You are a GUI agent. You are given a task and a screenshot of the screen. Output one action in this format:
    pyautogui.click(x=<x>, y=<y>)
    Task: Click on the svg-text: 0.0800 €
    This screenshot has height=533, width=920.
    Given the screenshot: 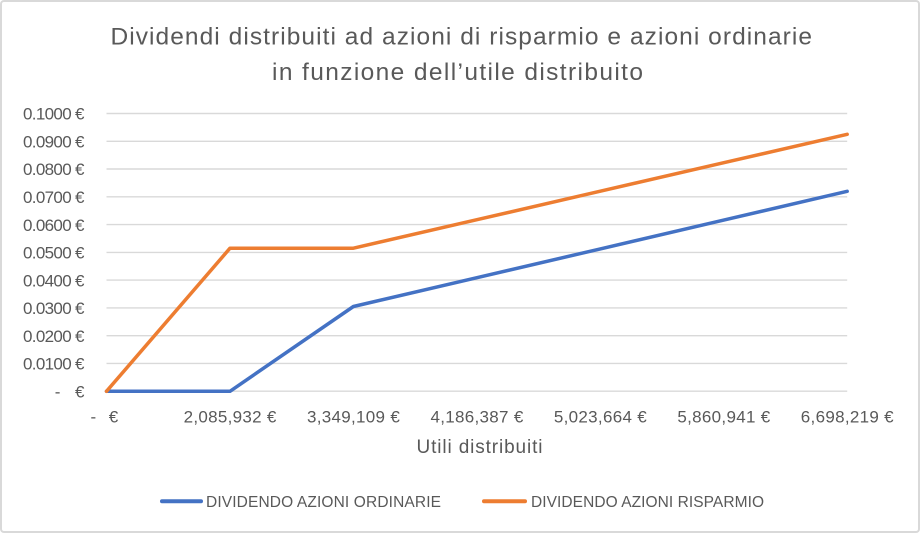 What is the action you would take?
    pyautogui.click(x=54, y=169)
    